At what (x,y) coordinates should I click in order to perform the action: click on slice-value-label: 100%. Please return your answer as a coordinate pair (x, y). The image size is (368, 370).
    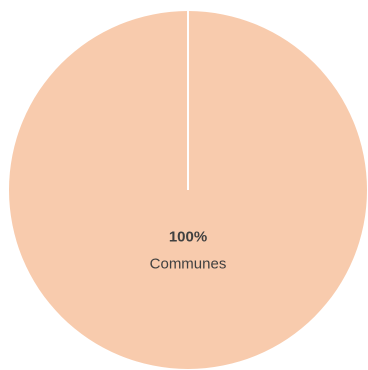
    Looking at the image, I should click on (188, 237).